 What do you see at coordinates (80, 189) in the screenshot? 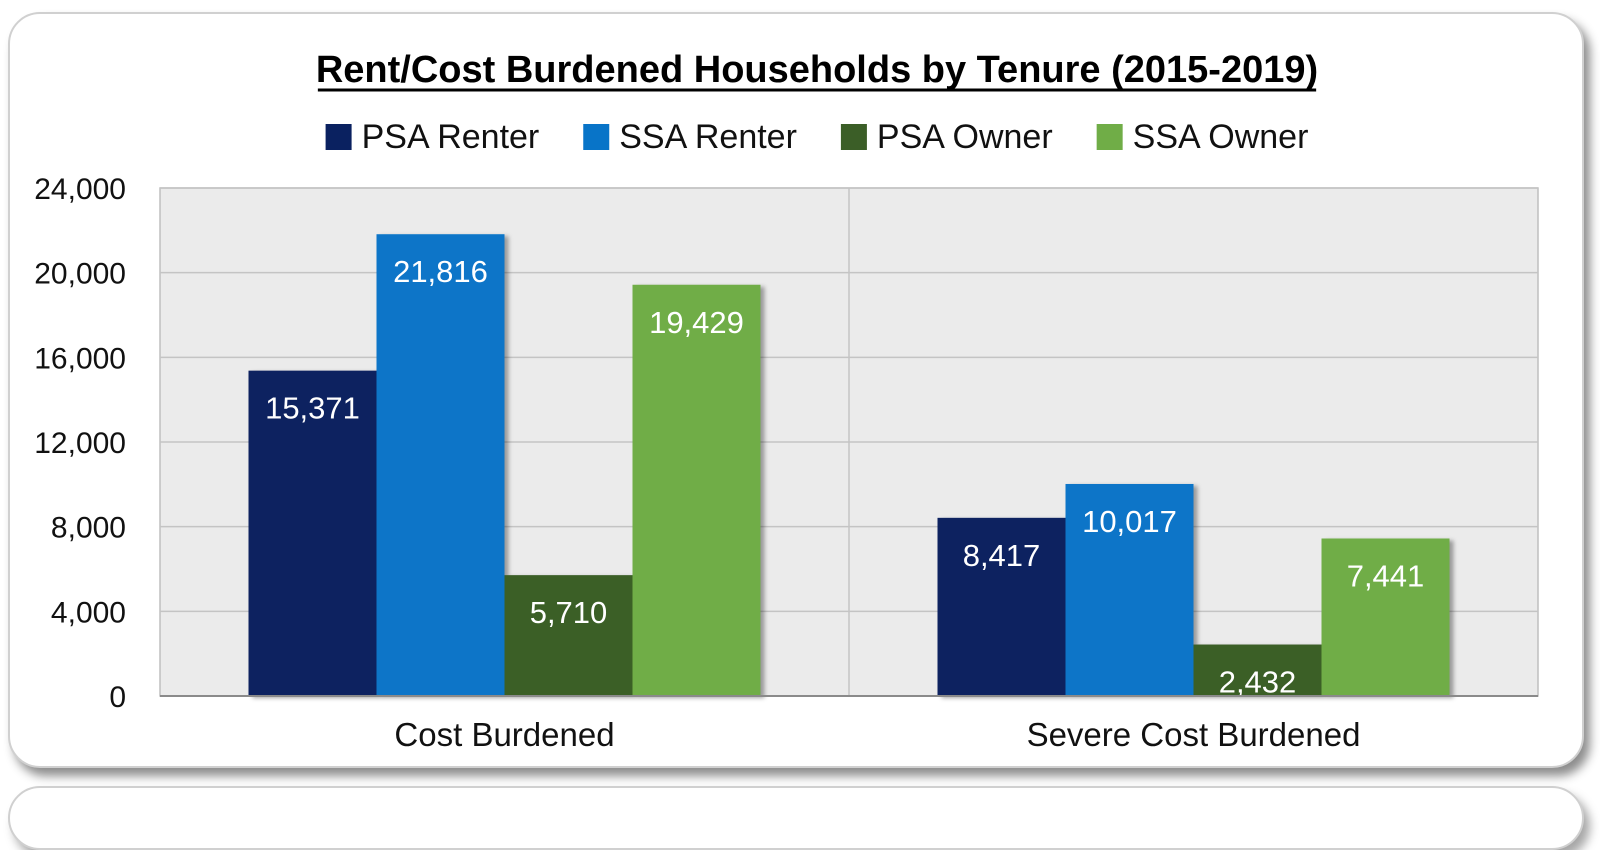
I see `y-tick-label: 24,000` at bounding box center [80, 189].